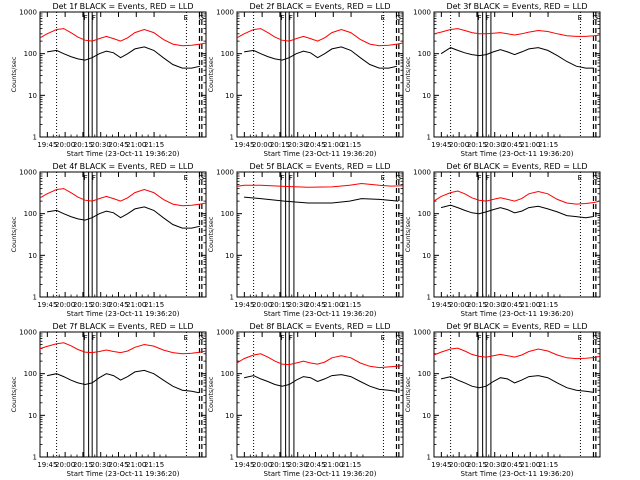  I want to click on panel-title: Det 9f BLACK = Events, RED = LLD, so click(516, 326).